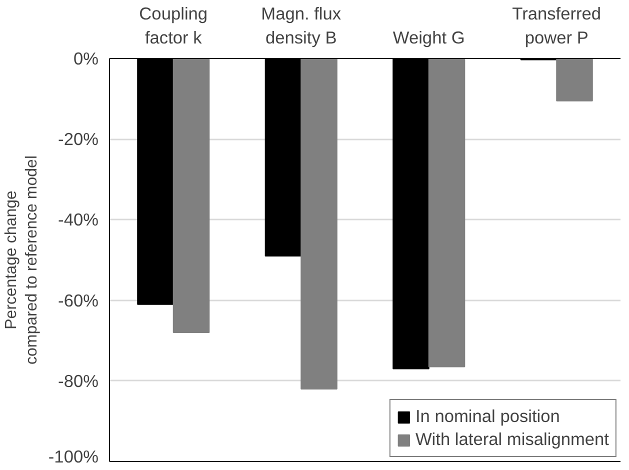  Describe the element at coordinates (85, 58) in the screenshot. I see `y-tick-label: 0%` at that location.